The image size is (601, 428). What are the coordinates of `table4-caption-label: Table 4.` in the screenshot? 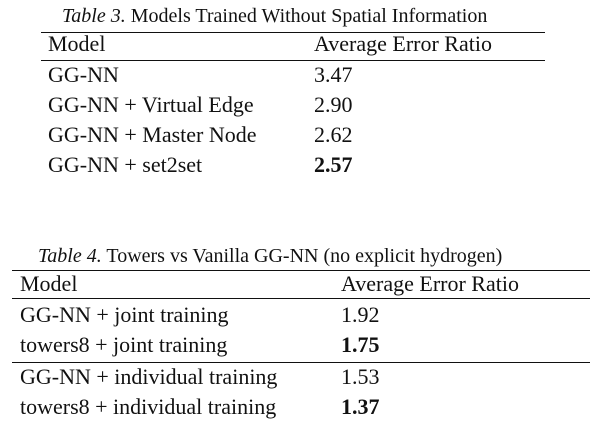 It's located at (70, 256).